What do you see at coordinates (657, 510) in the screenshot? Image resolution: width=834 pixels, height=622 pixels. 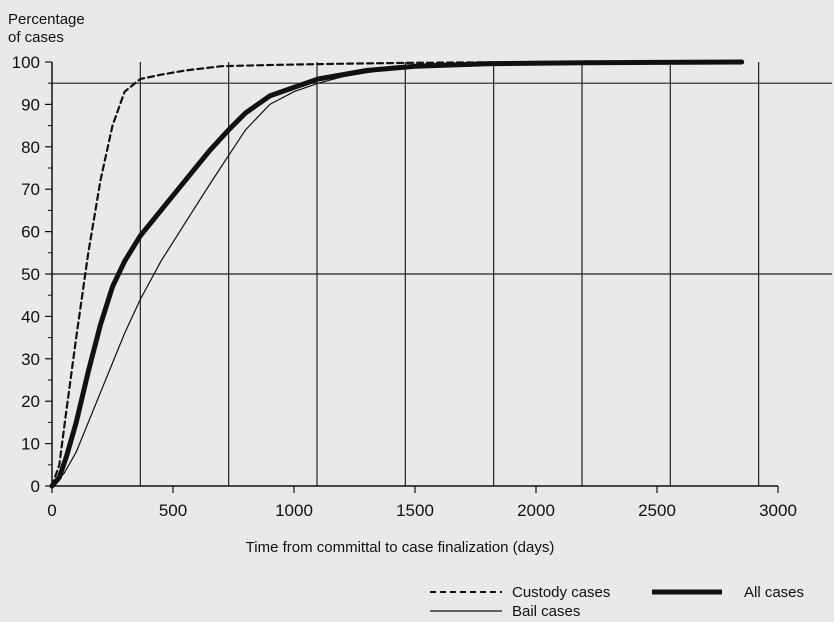 I see `x-tick-label: 2500` at bounding box center [657, 510].